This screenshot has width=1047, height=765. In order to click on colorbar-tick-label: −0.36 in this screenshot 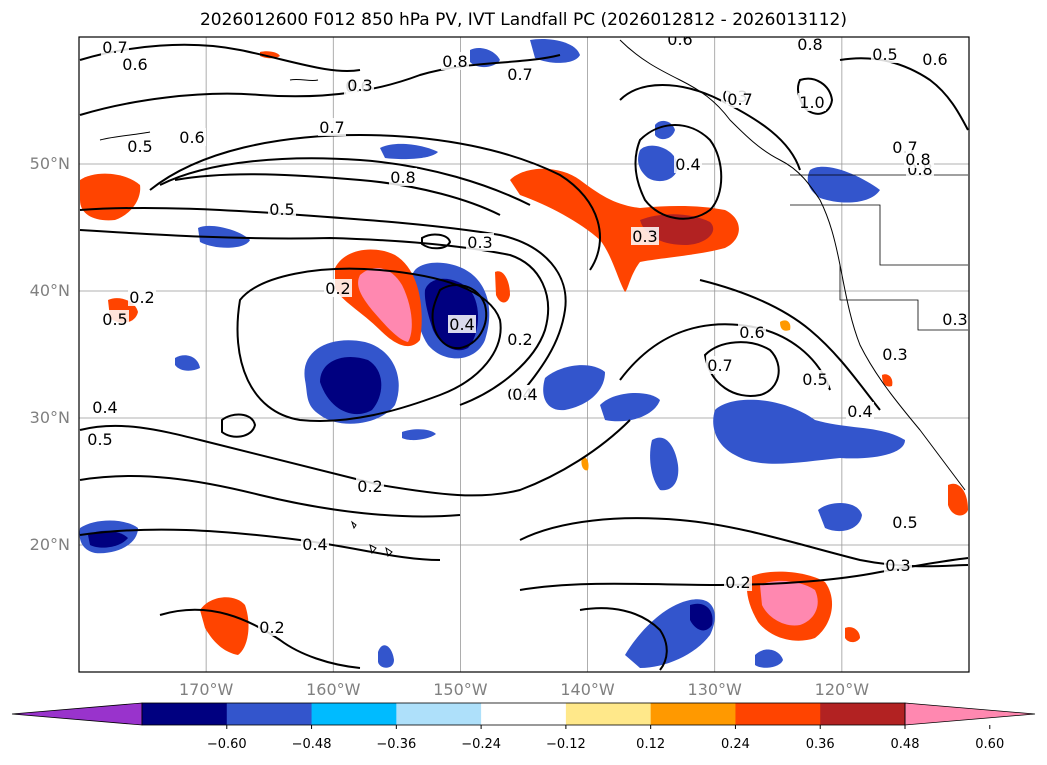, I will do `click(396, 744)`.